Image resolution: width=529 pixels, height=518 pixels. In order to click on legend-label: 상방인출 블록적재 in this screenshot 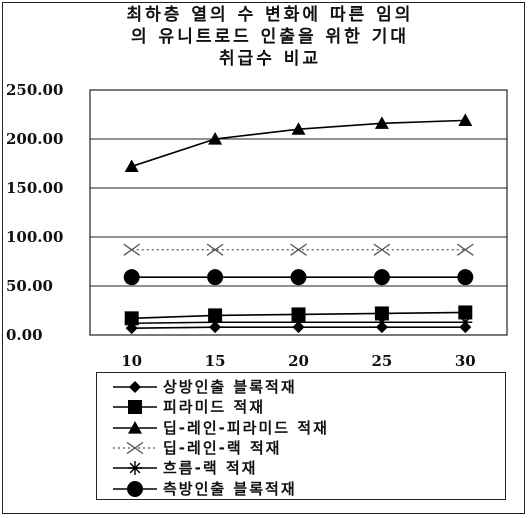, I will do `click(230, 387)`.